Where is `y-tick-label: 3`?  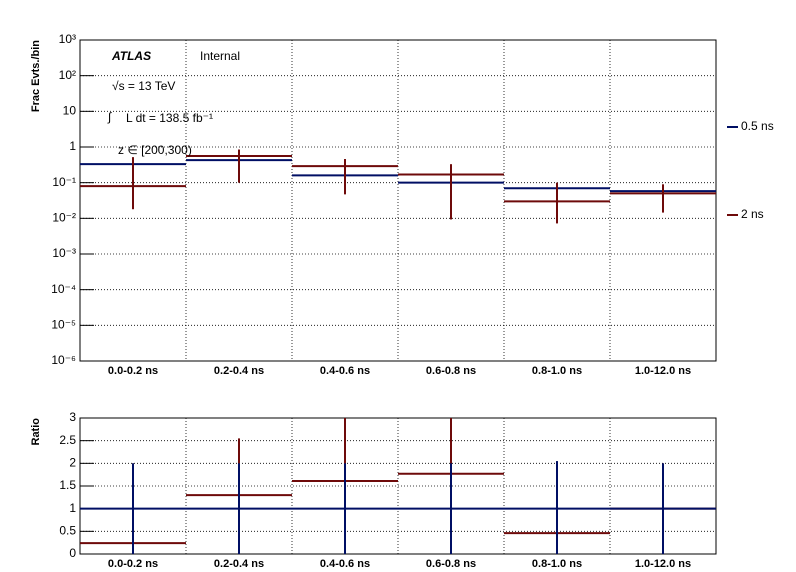 y-tick-label: 3 is located at coordinates (72, 417).